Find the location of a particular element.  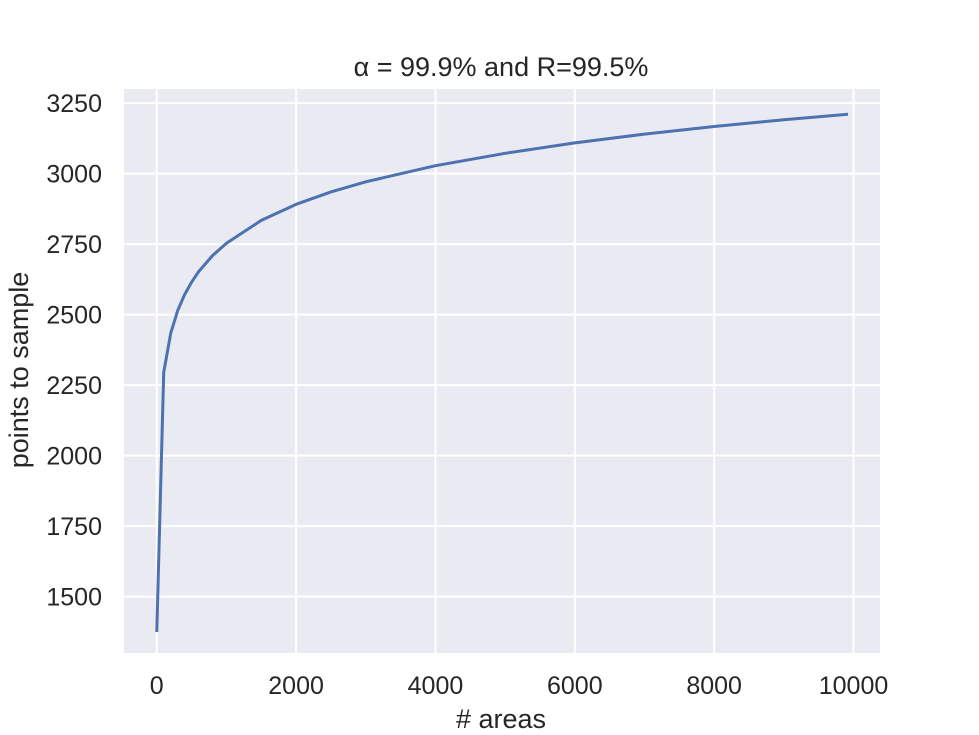

y-tick-labels: 1500 1750 2000 2250 2500 2750 3000 3250 is located at coordinates (74, 351).